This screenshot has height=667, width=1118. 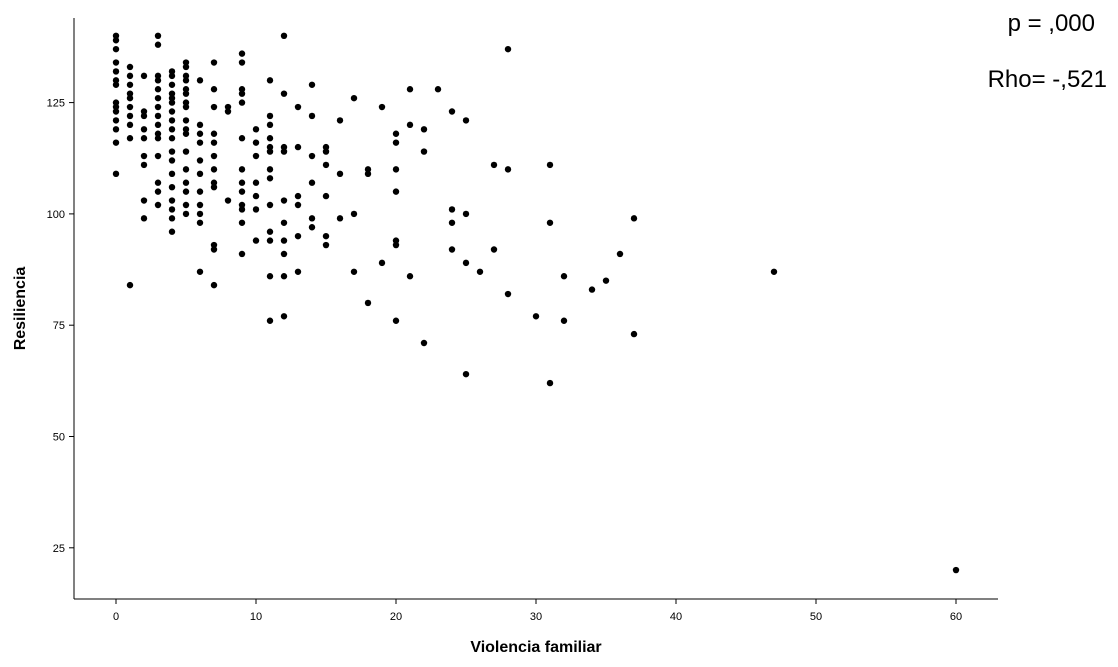 I want to click on y-ticks: 25 50 75 100 125, so click(x=60, y=326).